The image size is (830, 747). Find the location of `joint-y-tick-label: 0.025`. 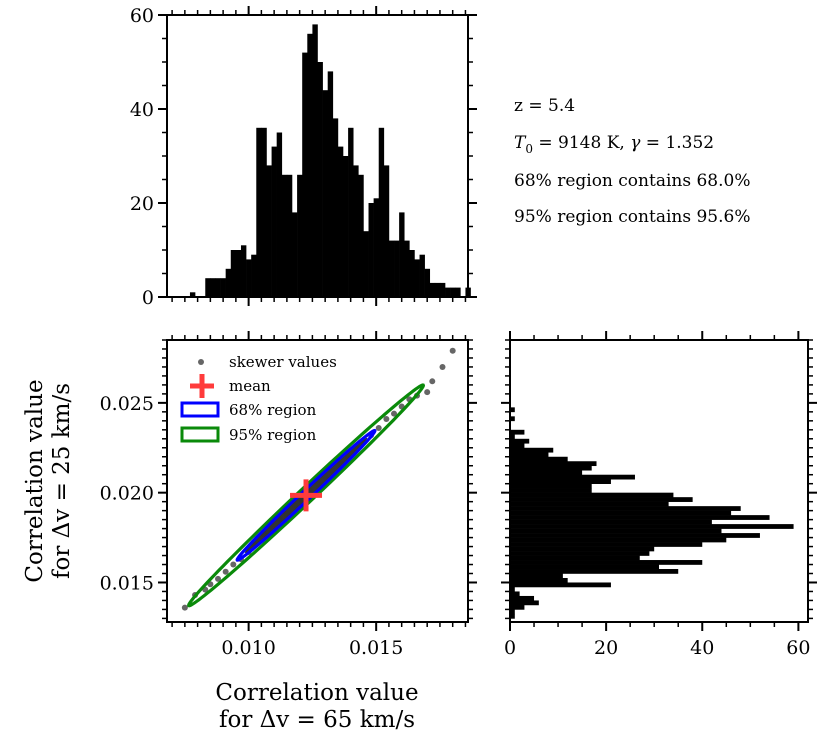

joint-y-tick-label: 0.025 is located at coordinates (127, 404).